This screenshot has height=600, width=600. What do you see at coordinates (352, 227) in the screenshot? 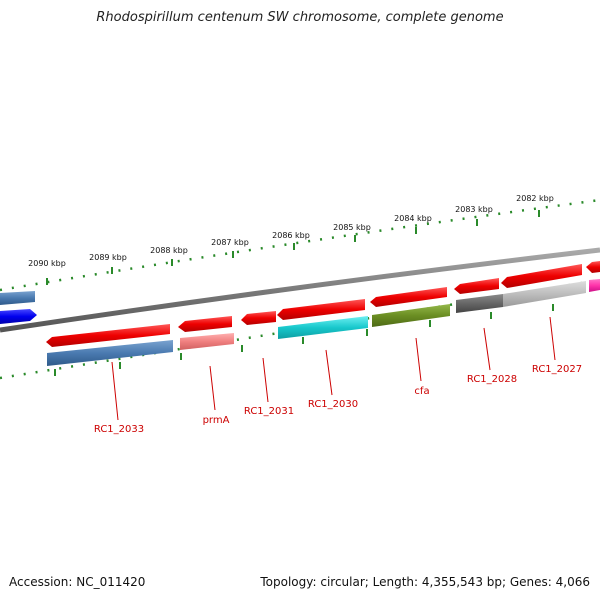
I see `tick-label: 2085 kbp` at bounding box center [352, 227].